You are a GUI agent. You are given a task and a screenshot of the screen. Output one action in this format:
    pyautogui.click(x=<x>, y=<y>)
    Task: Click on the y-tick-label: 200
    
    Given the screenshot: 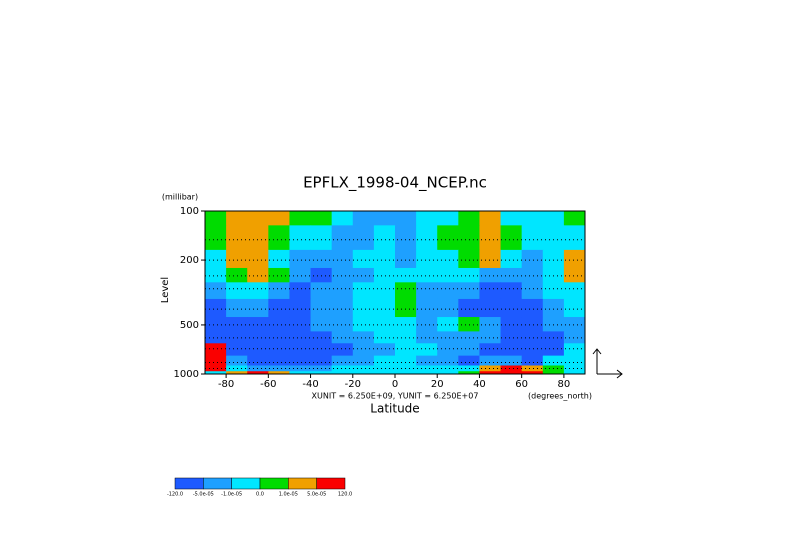 What is the action you would take?
    pyautogui.click(x=189, y=260)
    